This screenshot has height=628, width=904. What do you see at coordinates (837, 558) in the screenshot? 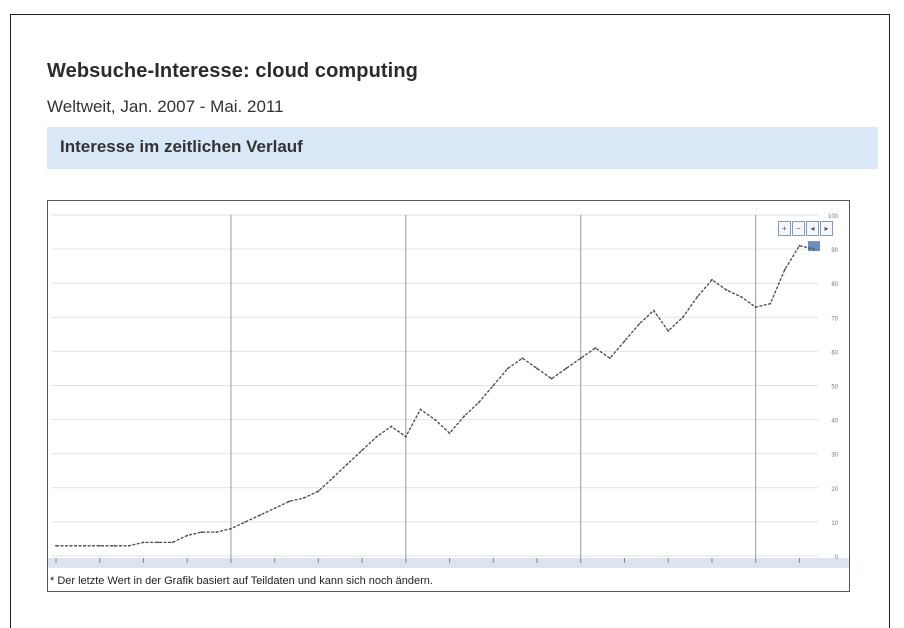
I see `y-tick-label: 0` at bounding box center [837, 558].